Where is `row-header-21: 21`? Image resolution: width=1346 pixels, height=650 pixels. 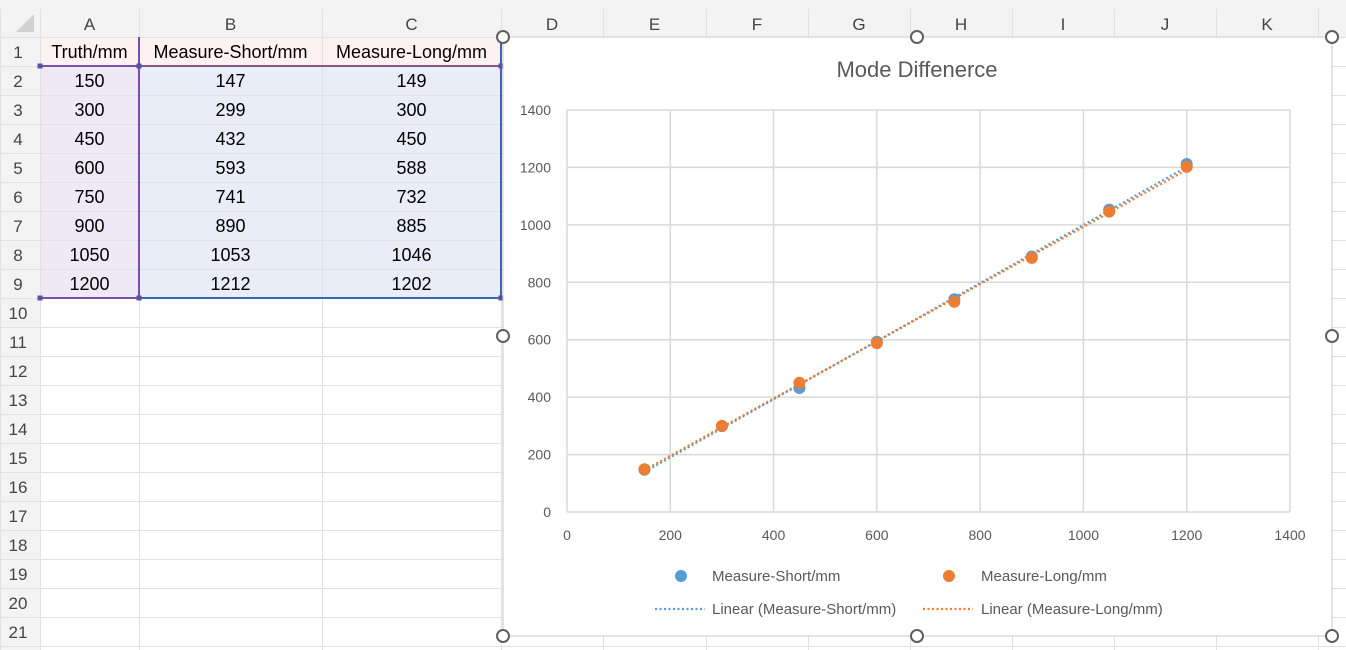
row-header-21: 21 is located at coordinates (18, 632).